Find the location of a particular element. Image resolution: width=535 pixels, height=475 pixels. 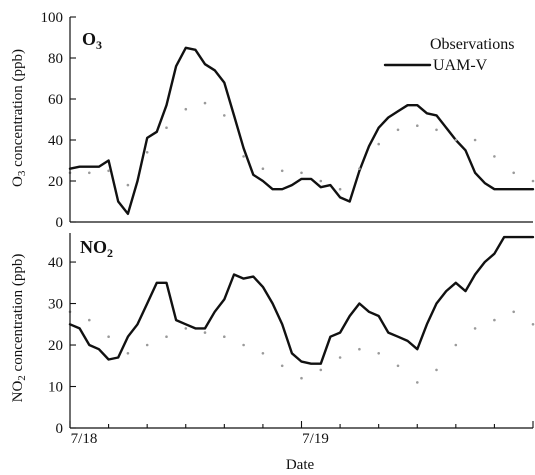

x-tick-label: 7/18 is located at coordinates (84, 439).